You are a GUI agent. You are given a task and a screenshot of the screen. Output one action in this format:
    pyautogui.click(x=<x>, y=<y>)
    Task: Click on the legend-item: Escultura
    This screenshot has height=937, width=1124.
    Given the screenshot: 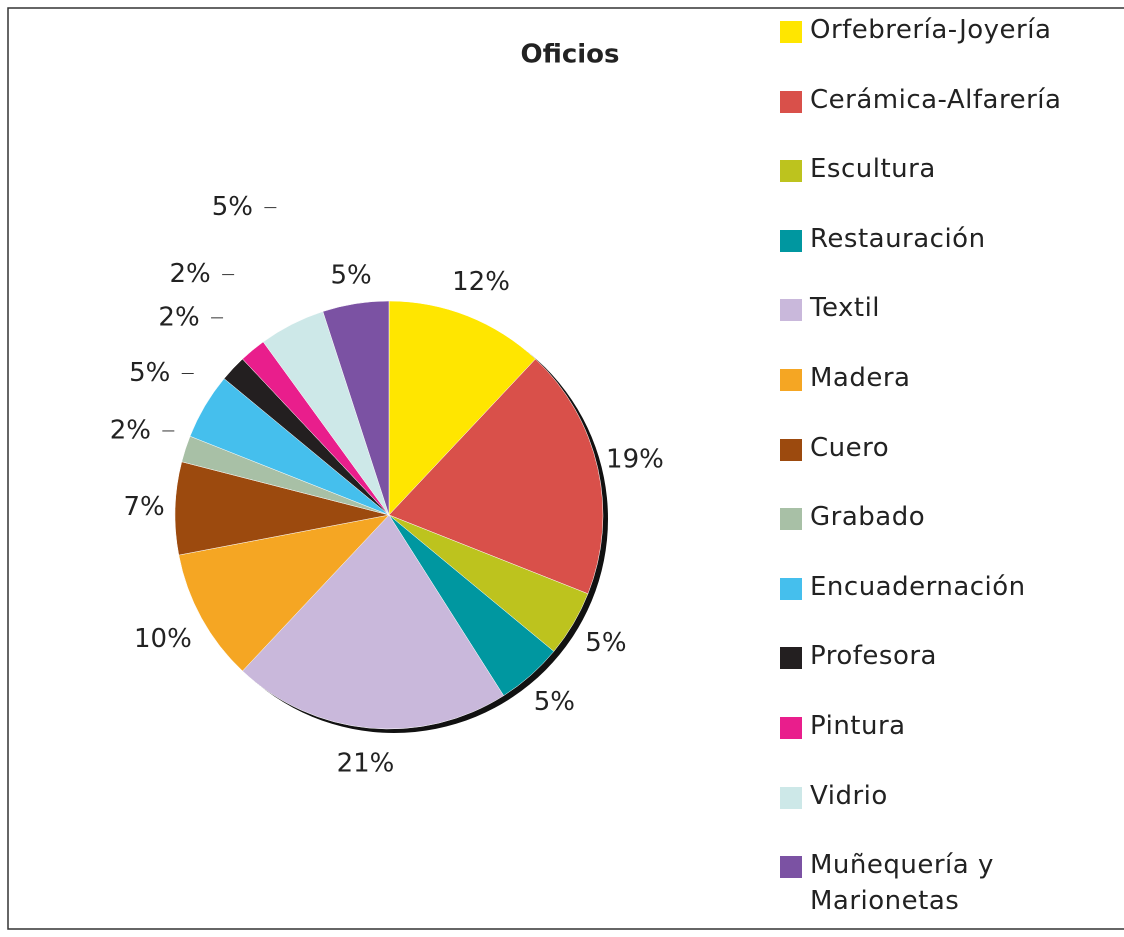 What is the action you would take?
    pyautogui.click(x=950, y=186)
    